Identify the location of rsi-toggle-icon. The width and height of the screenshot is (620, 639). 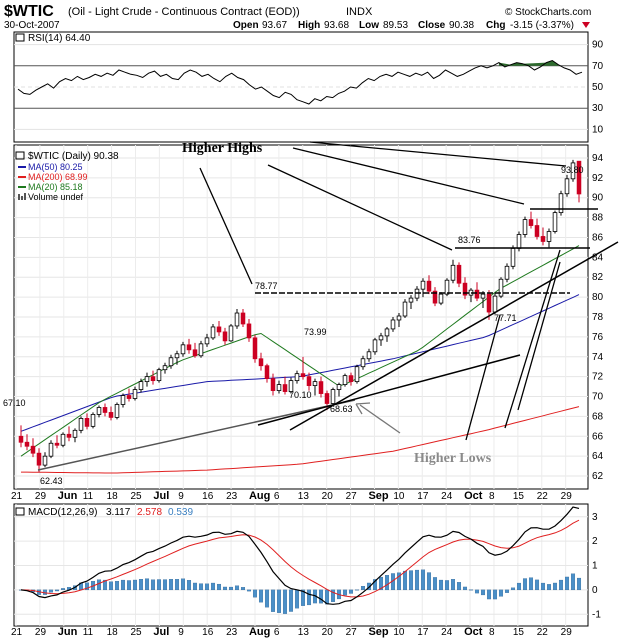
(20, 37).